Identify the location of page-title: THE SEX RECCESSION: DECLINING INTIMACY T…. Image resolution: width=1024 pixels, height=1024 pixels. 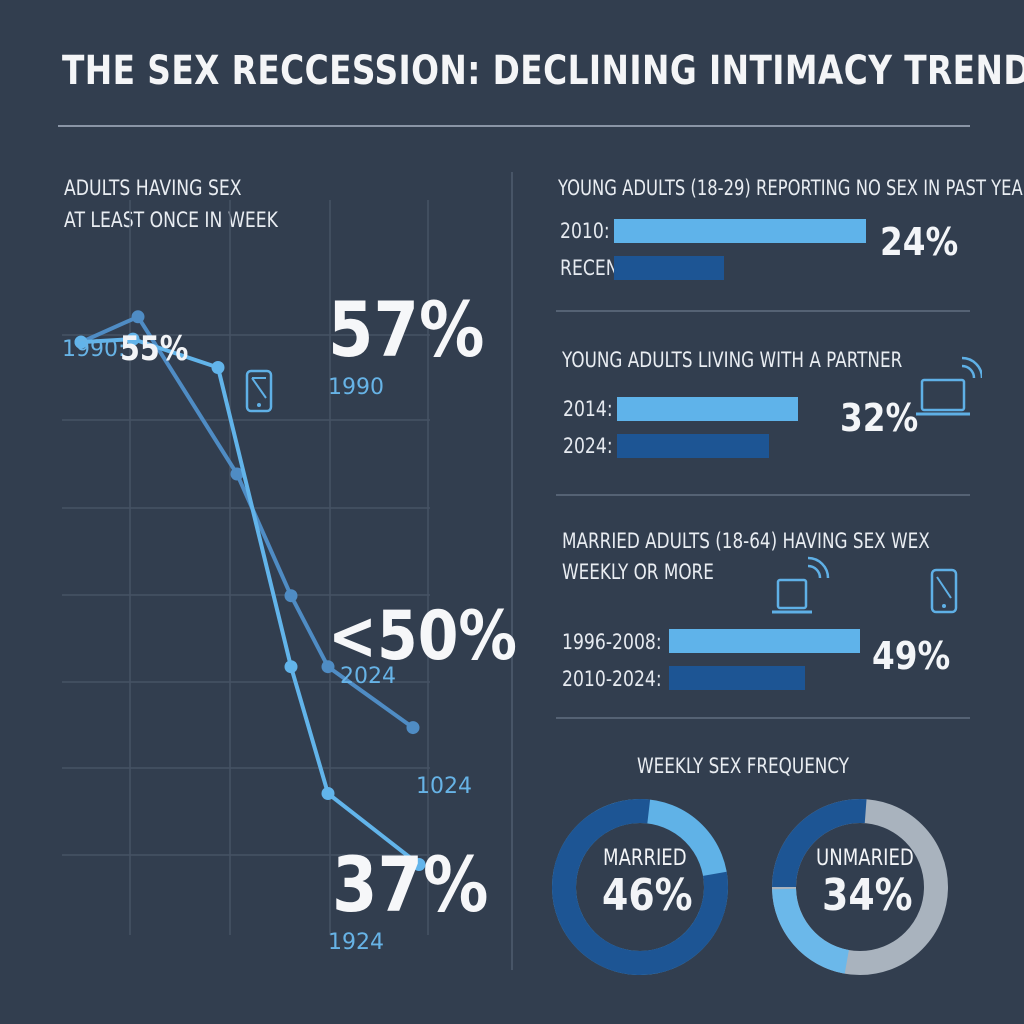
(543, 71).